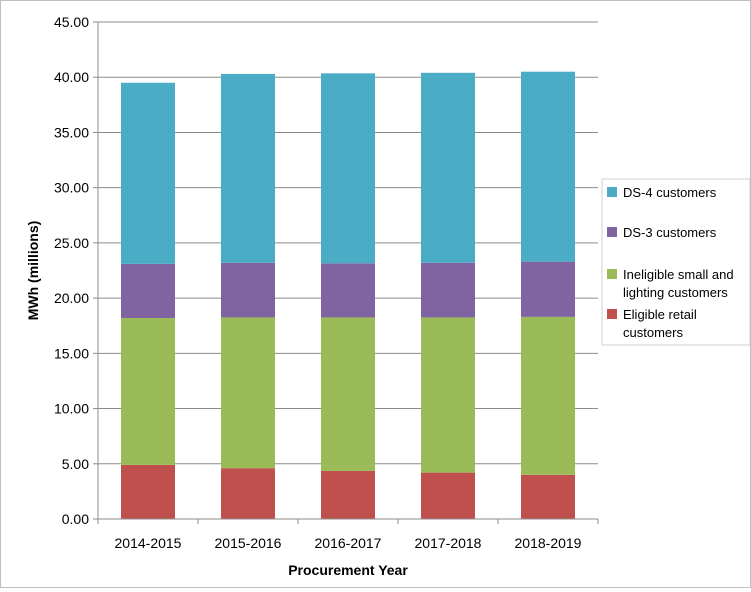 This screenshot has width=751, height=592. What do you see at coordinates (75, 519) in the screenshot?
I see `y-tick-label: 0.00` at bounding box center [75, 519].